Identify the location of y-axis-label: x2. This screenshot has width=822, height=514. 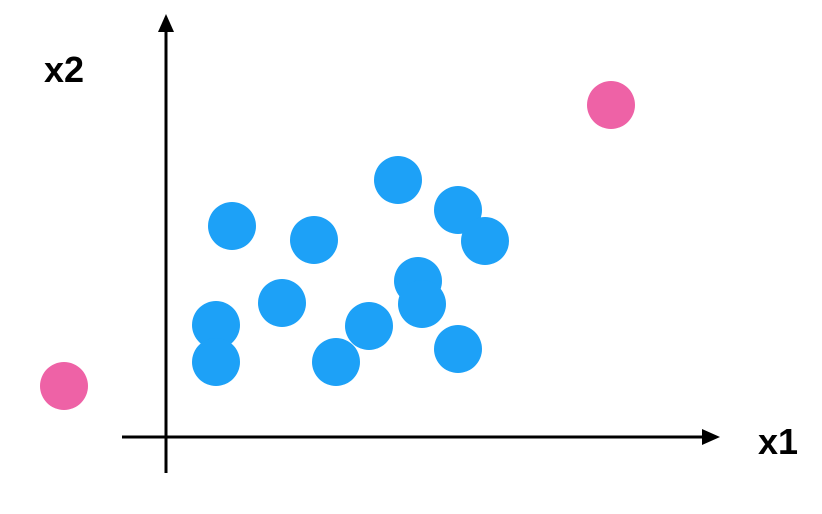
(64, 69).